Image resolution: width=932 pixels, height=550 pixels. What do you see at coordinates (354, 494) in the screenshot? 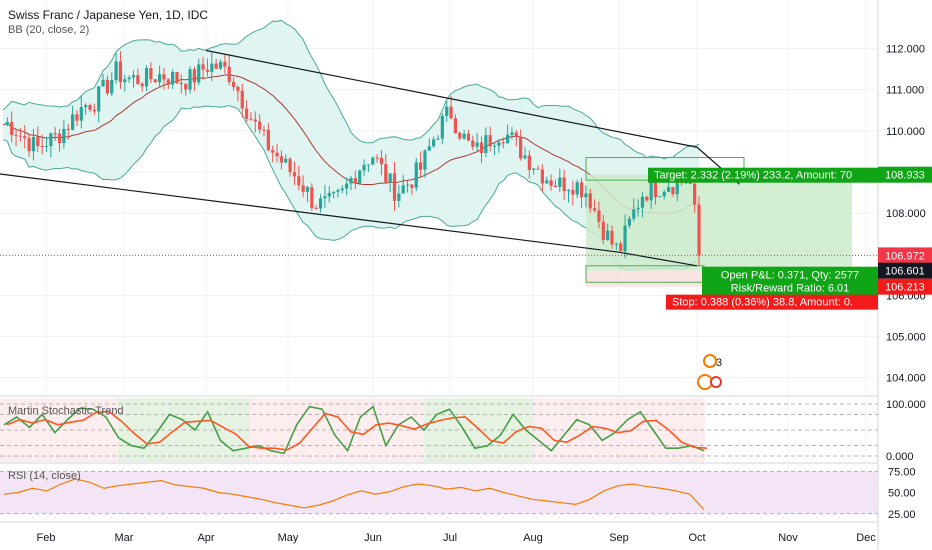
I see `rsi-line` at bounding box center [354, 494].